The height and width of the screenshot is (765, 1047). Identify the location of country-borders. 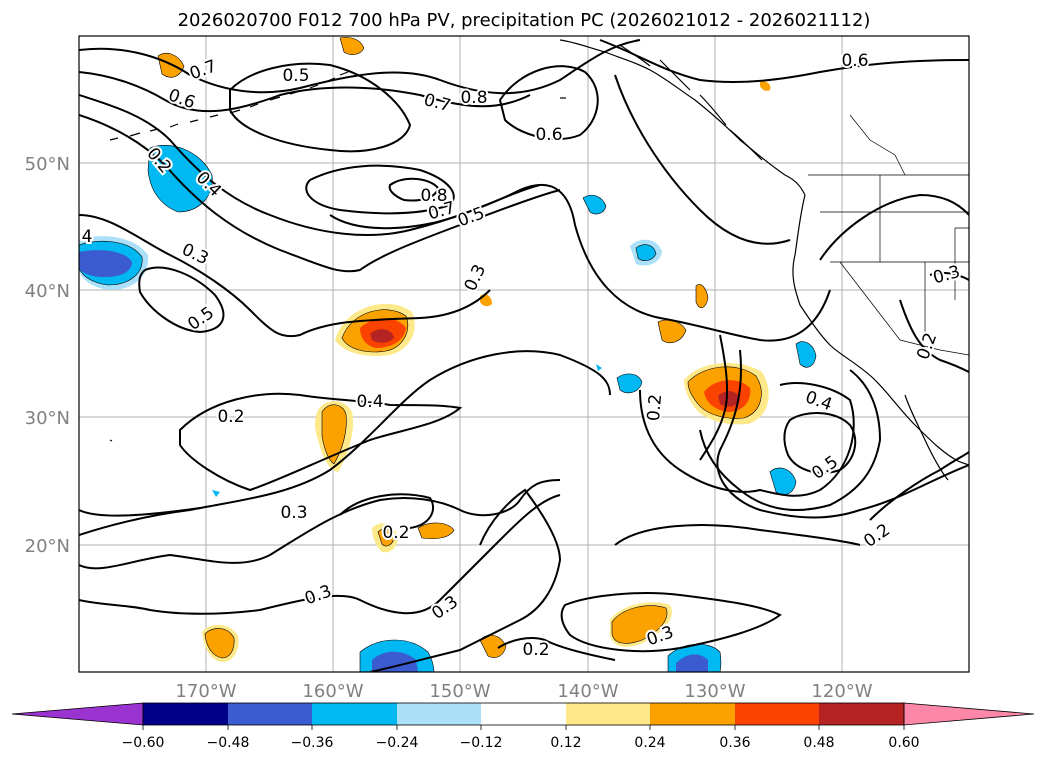
(888, 235).